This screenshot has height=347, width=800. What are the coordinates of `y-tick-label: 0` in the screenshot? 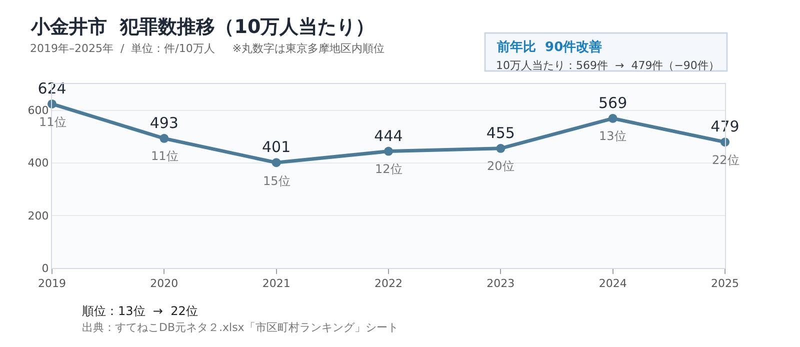 It's located at (45, 268).